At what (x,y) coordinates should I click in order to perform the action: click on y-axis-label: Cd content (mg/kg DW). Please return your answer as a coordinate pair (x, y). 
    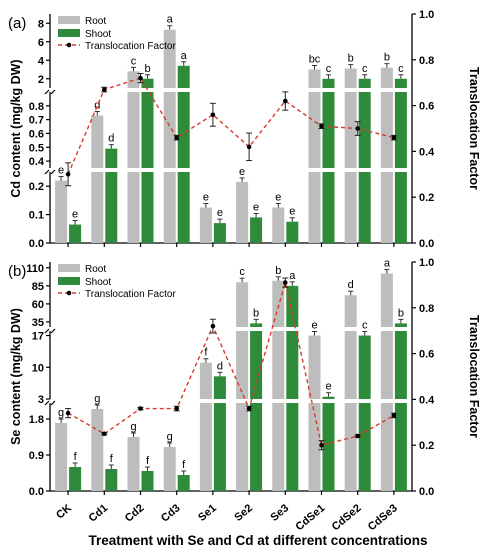
    Looking at the image, I should click on (16, 128).